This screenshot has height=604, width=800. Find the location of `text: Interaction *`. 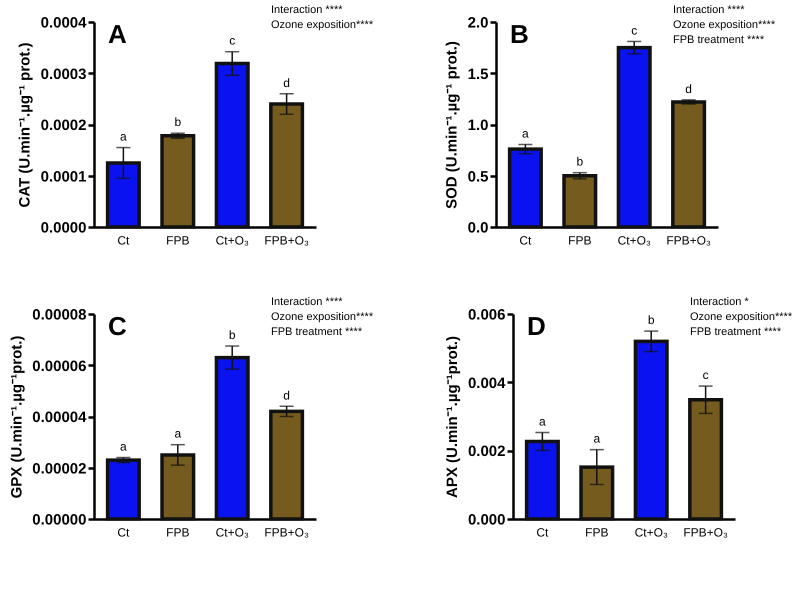

text: Interaction * is located at coordinates (720, 302).